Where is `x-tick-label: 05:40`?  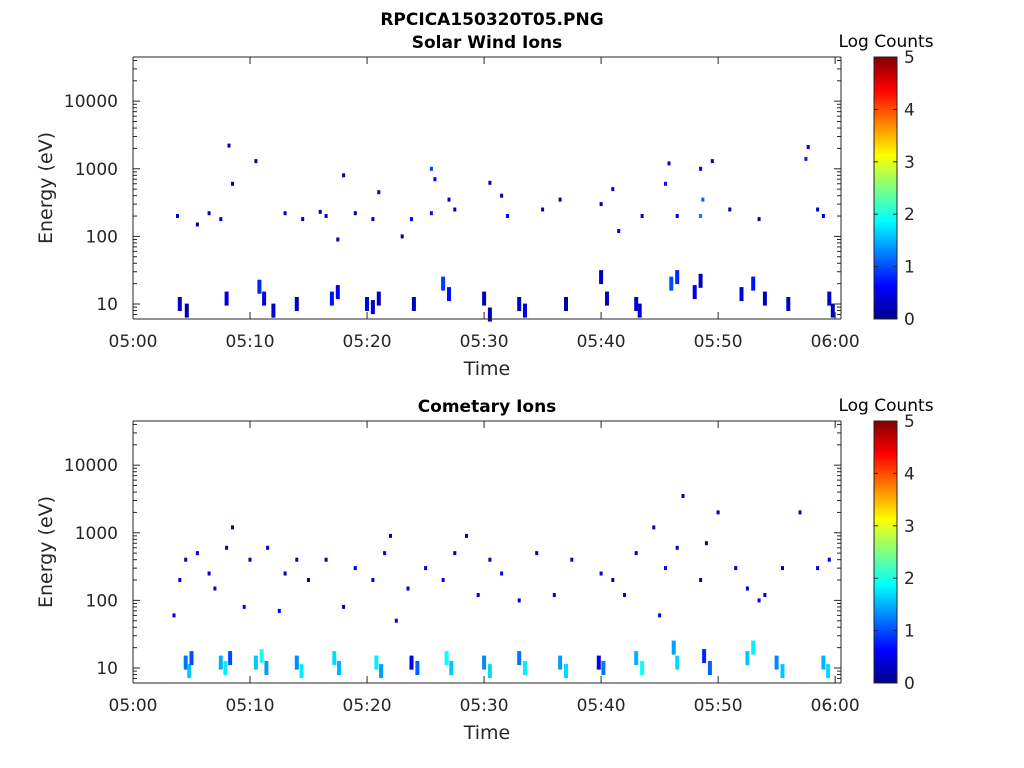 x-tick-label: 05:40 is located at coordinates (601, 342).